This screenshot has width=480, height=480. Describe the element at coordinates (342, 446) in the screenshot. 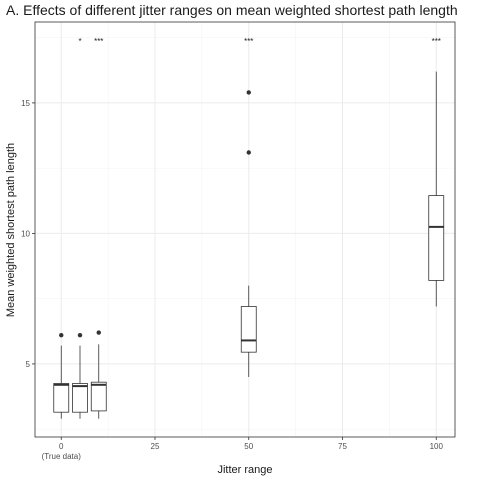

I see `x-tick-label: 75` at that location.